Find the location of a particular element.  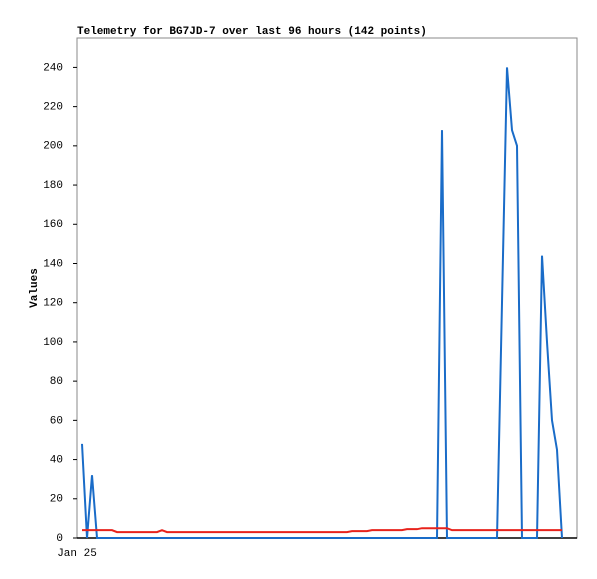

x-tick-label: Jan 25 is located at coordinates (77, 554).